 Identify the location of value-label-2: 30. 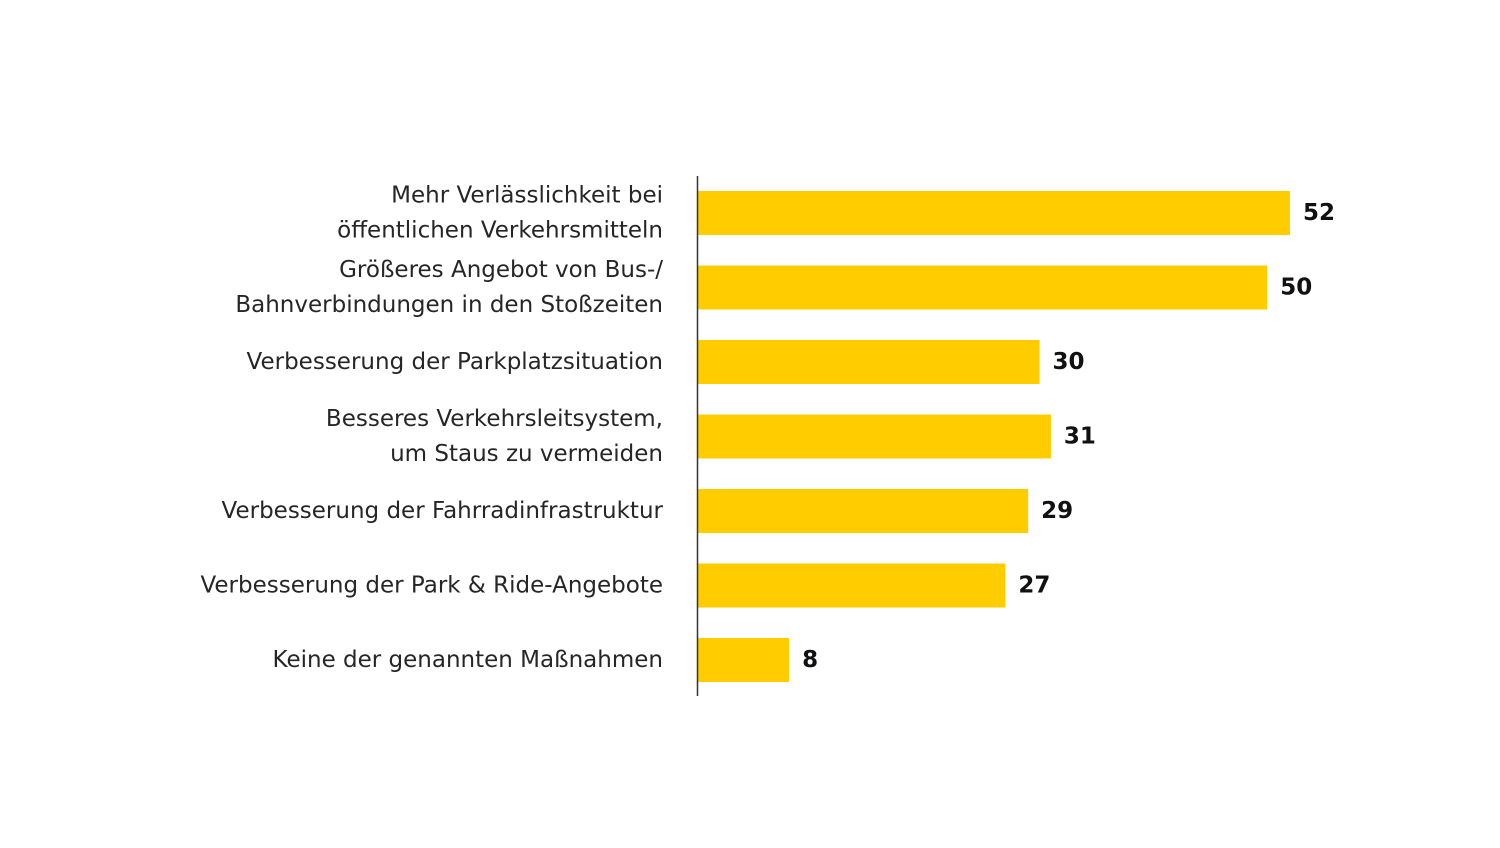
(1069, 362).